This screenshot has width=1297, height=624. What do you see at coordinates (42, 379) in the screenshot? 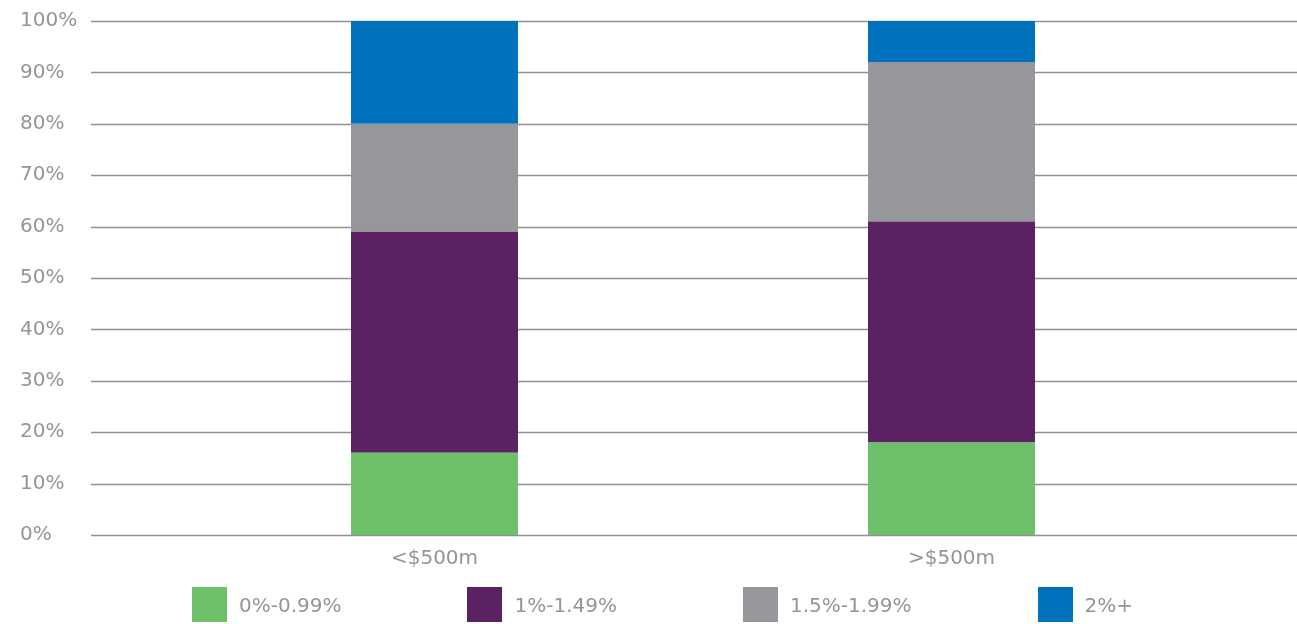
I see `y-tick-label: 30%` at bounding box center [42, 379].